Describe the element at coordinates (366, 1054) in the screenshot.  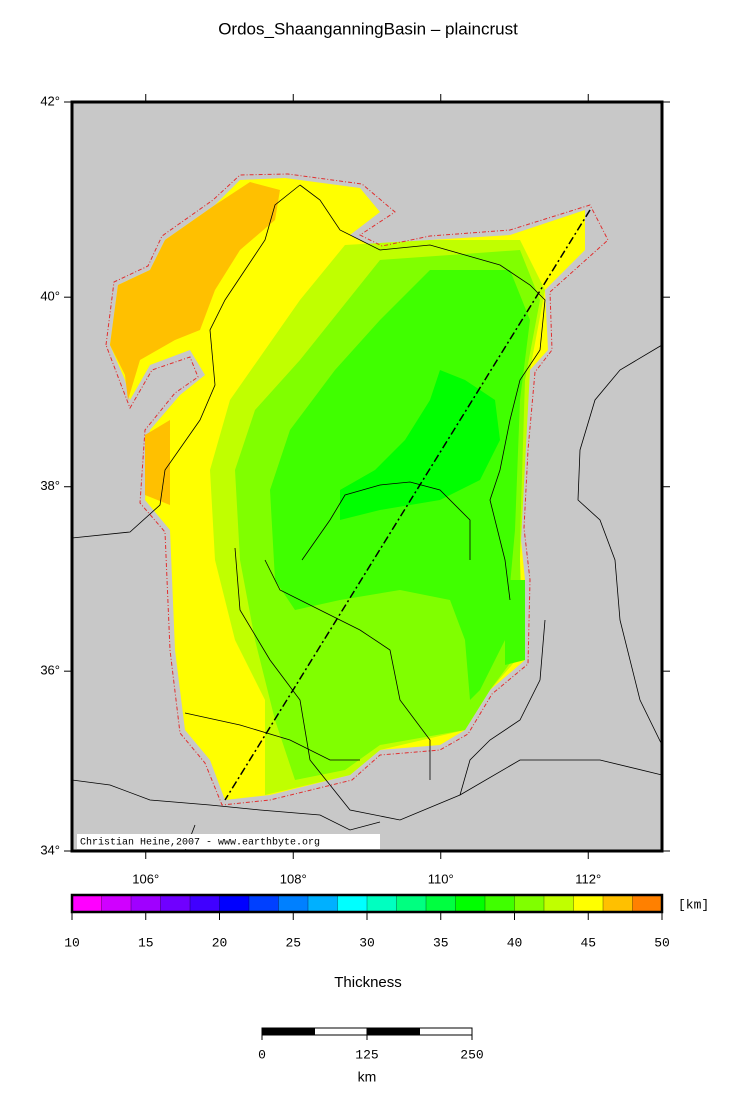
I see `scale-label: 125` at that location.